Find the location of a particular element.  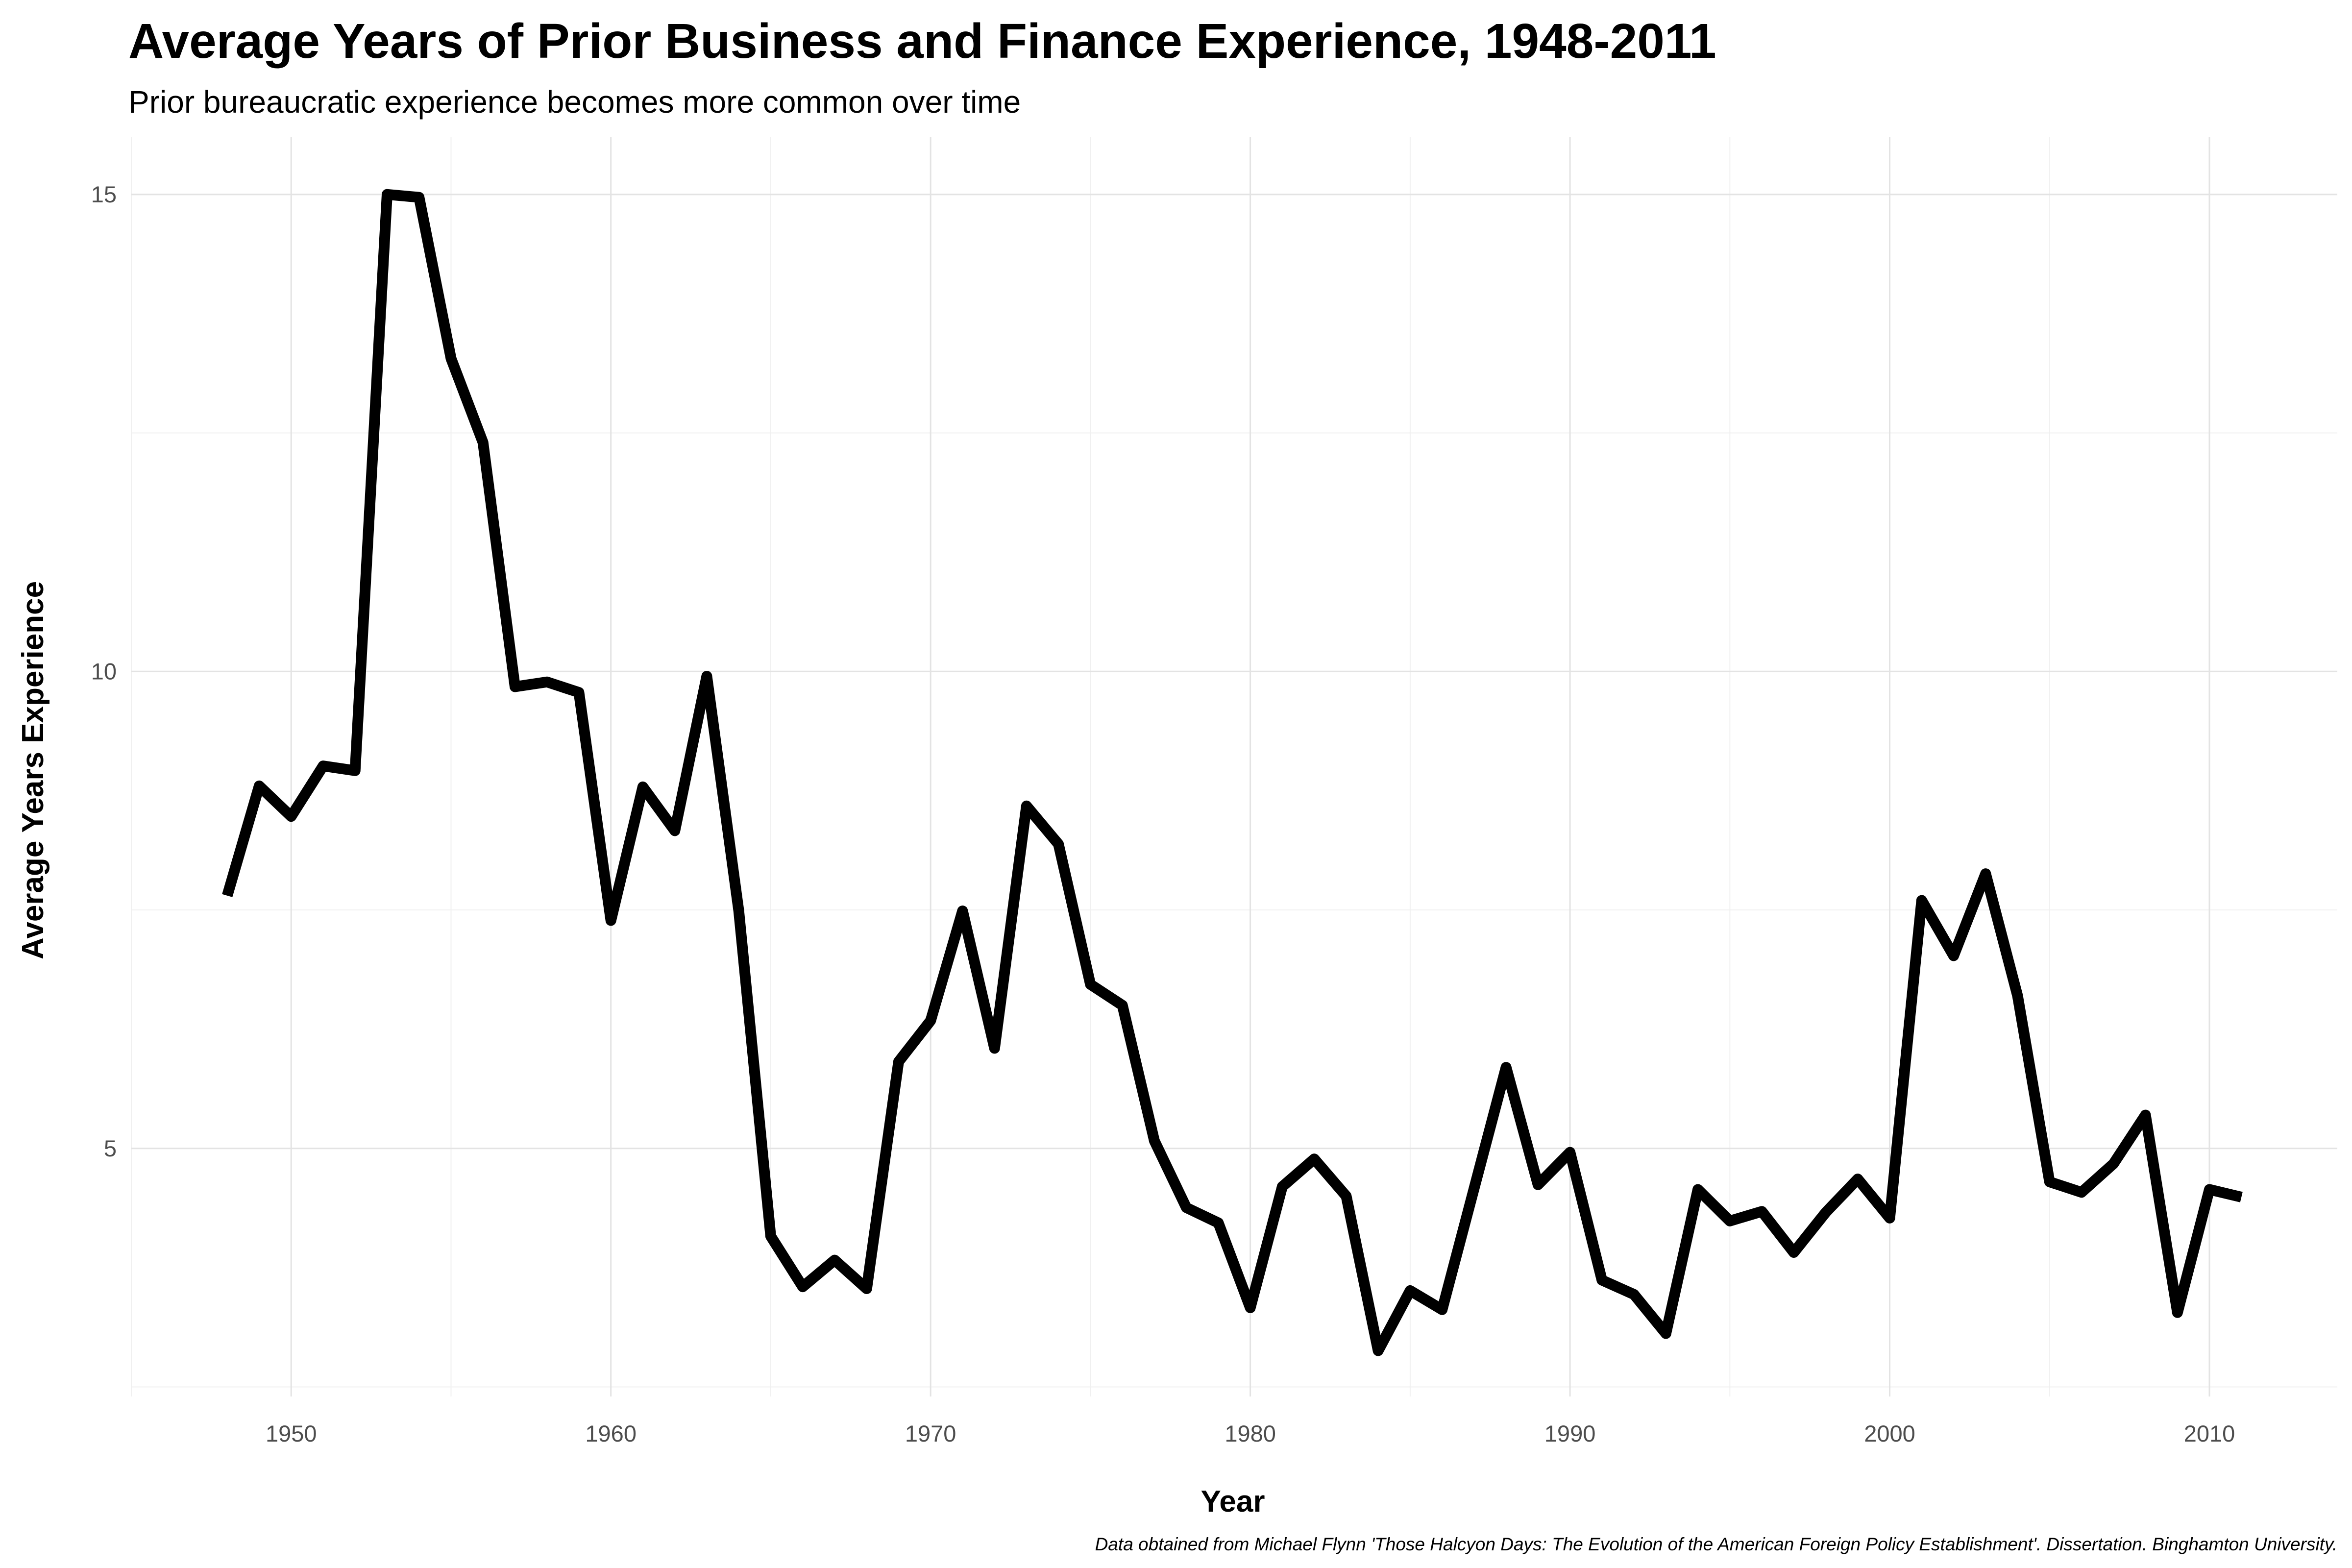

x-tick-label: 1990 is located at coordinates (1570, 1433).